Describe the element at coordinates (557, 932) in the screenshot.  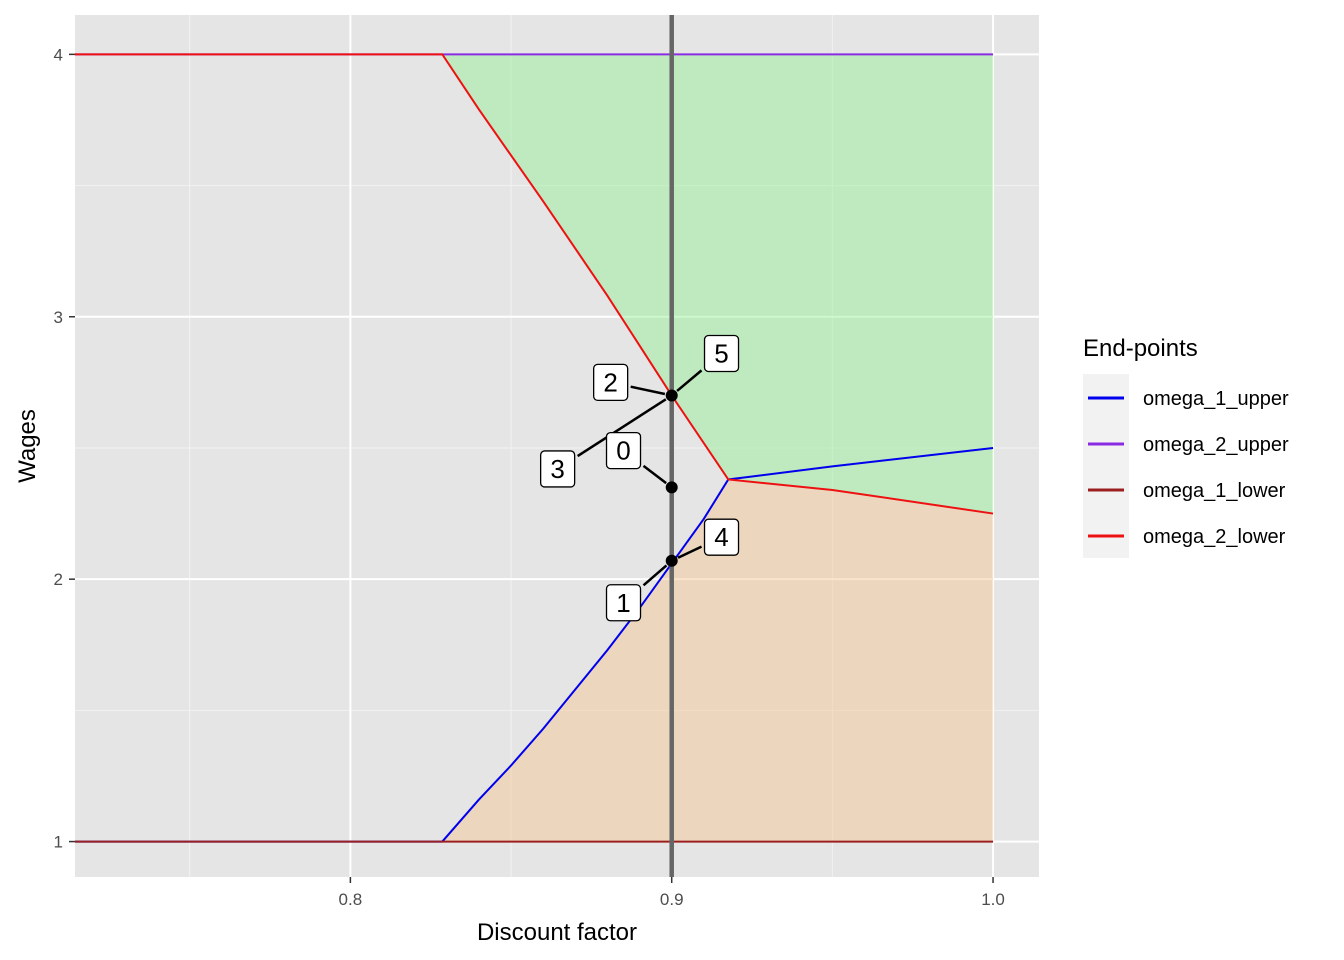
I see `x-axis-title: Discount factor` at that location.